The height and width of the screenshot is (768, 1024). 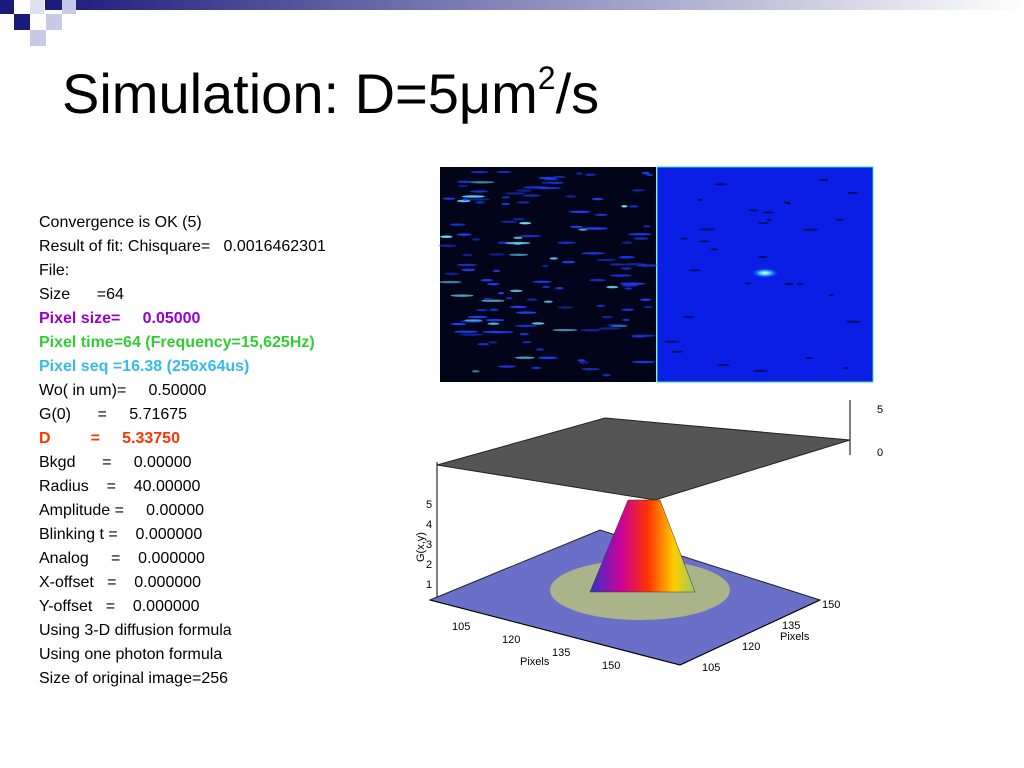 I want to click on side-tick-label: 5, so click(x=880, y=410).